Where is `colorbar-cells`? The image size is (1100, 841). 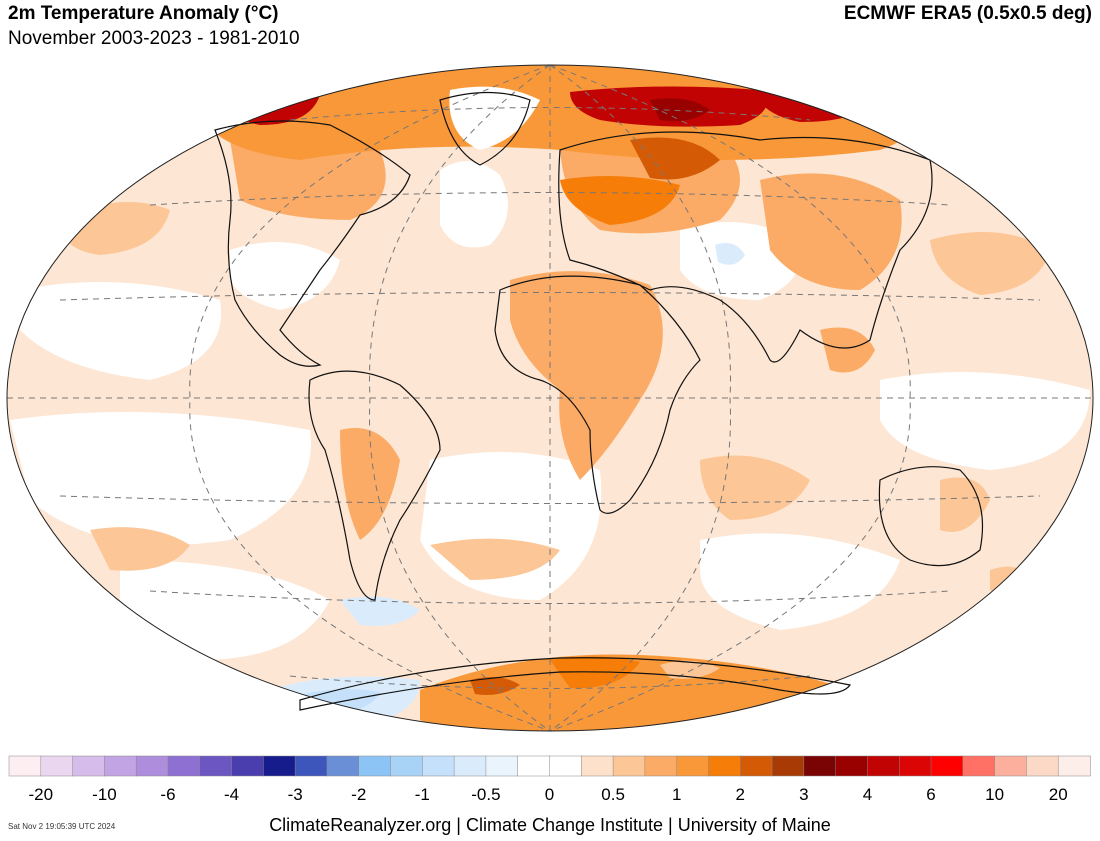 colorbar-cells is located at coordinates (549, 766).